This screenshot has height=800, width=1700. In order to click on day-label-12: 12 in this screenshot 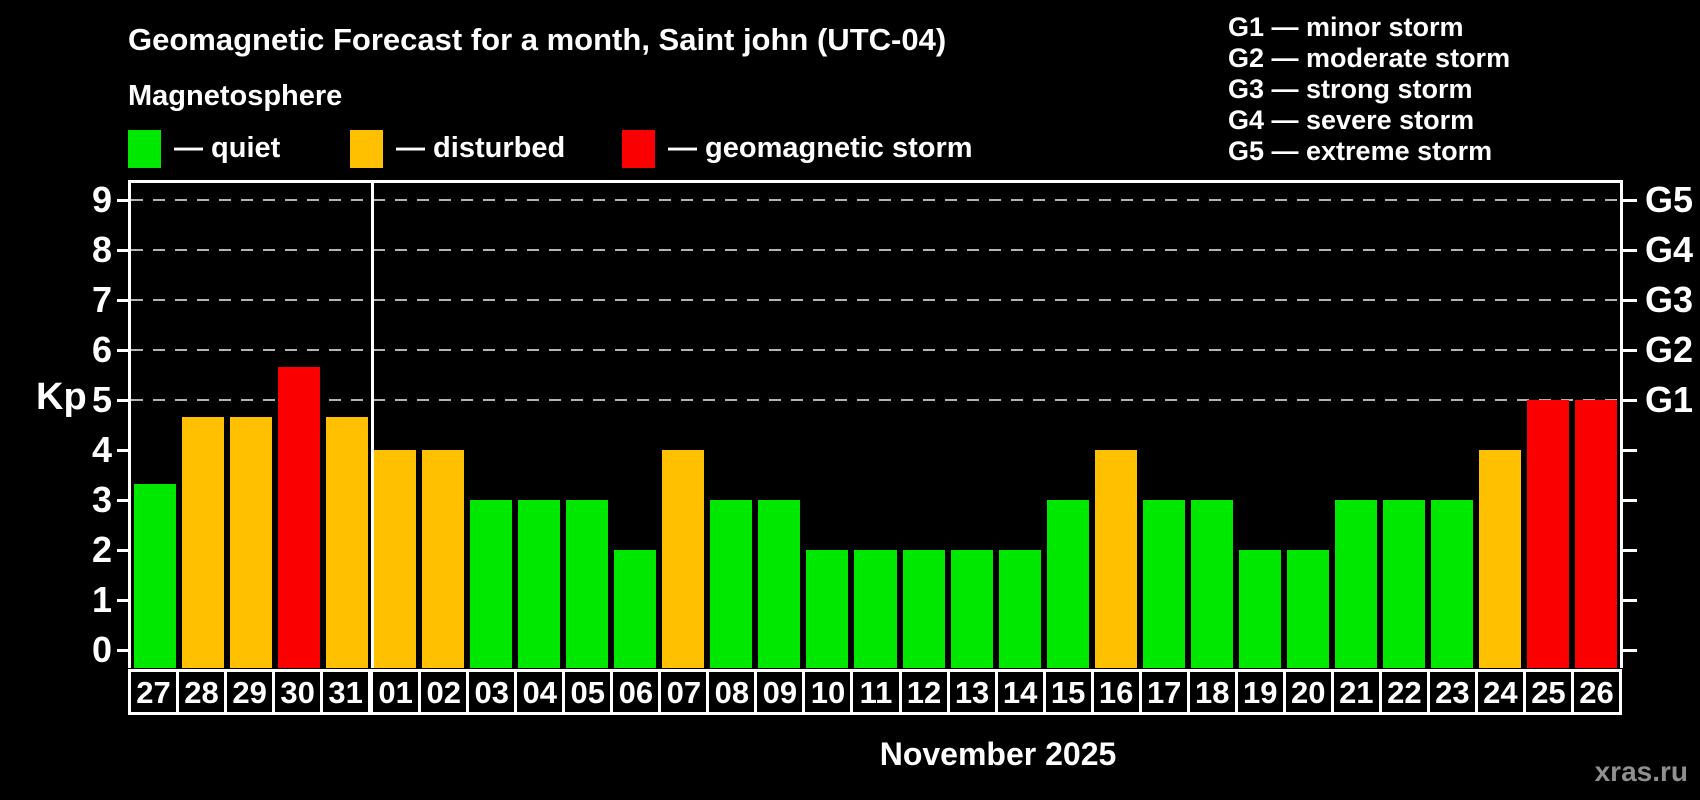, I will do `click(924, 692)`.